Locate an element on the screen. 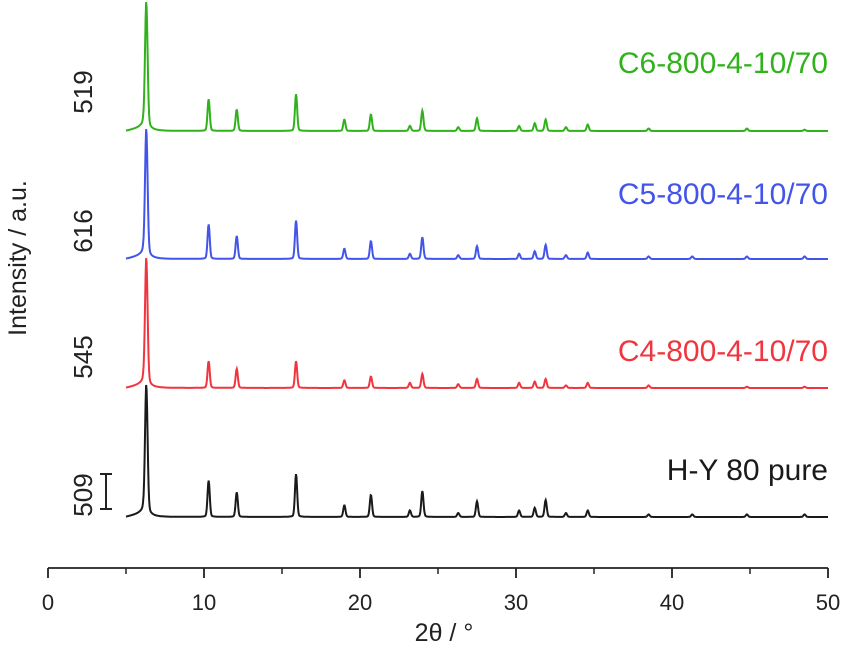 The height and width of the screenshot is (660, 858). x-tick-label: 30 is located at coordinates (516, 602).